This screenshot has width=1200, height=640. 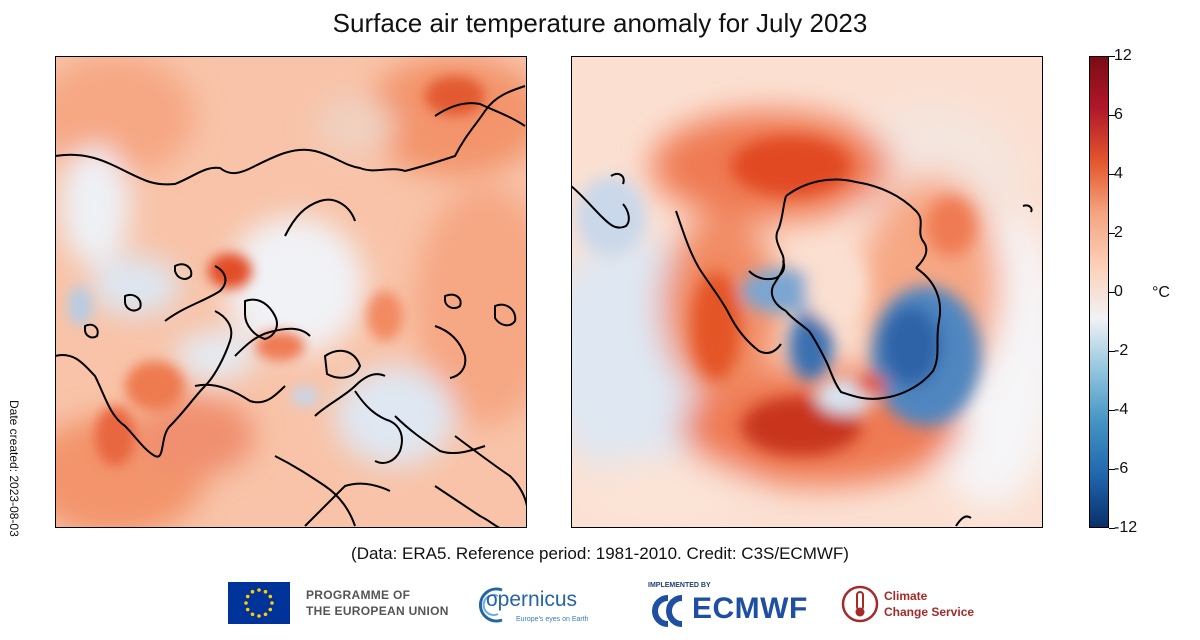 What do you see at coordinates (532, 599) in the screenshot?
I see `copernicus-wordmark: opernicus` at bounding box center [532, 599].